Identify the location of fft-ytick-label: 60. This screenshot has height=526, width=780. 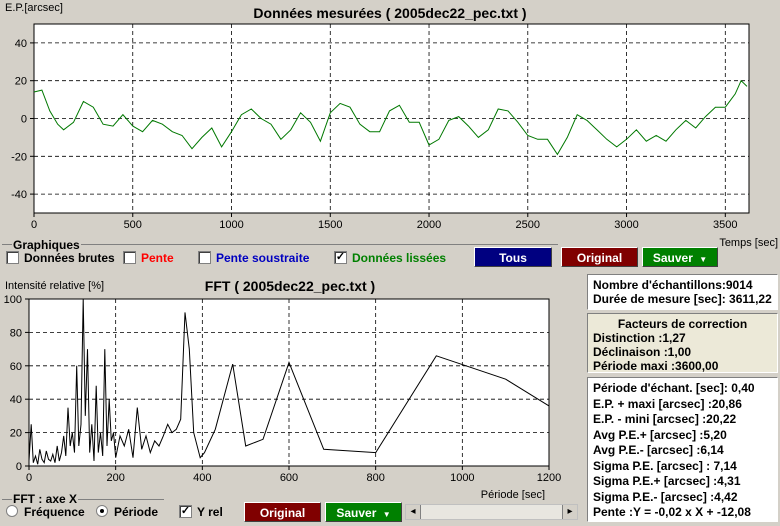
(16, 367).